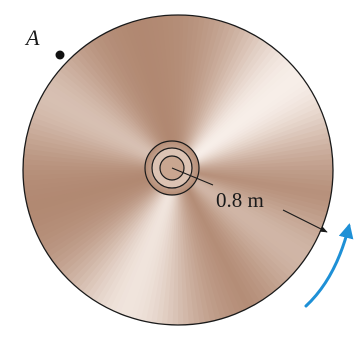  What do you see at coordinates (305, 221) in the screenshot?
I see `radius-arrow` at bounding box center [305, 221].